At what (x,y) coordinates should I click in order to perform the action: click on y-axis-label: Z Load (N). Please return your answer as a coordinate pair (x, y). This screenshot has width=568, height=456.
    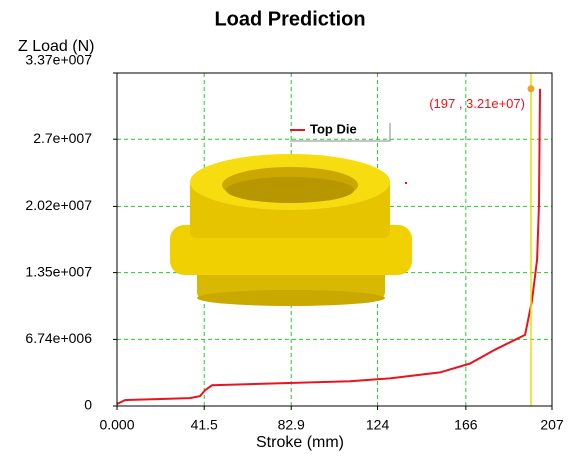
    Looking at the image, I should click on (56, 46).